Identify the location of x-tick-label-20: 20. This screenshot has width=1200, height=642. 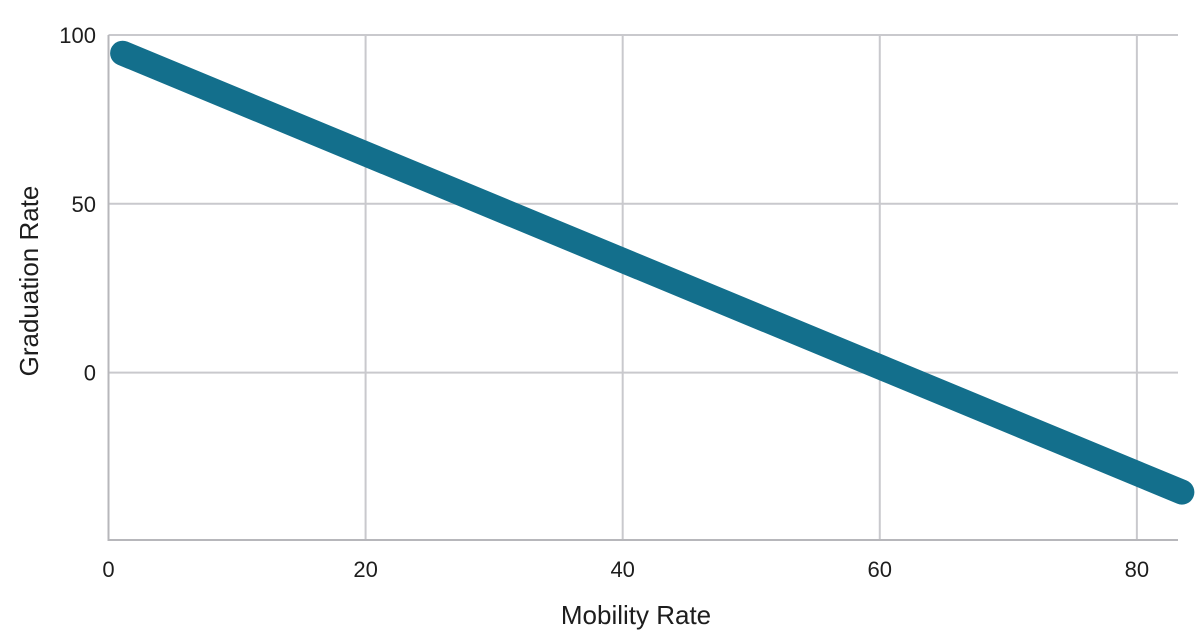
(365, 569).